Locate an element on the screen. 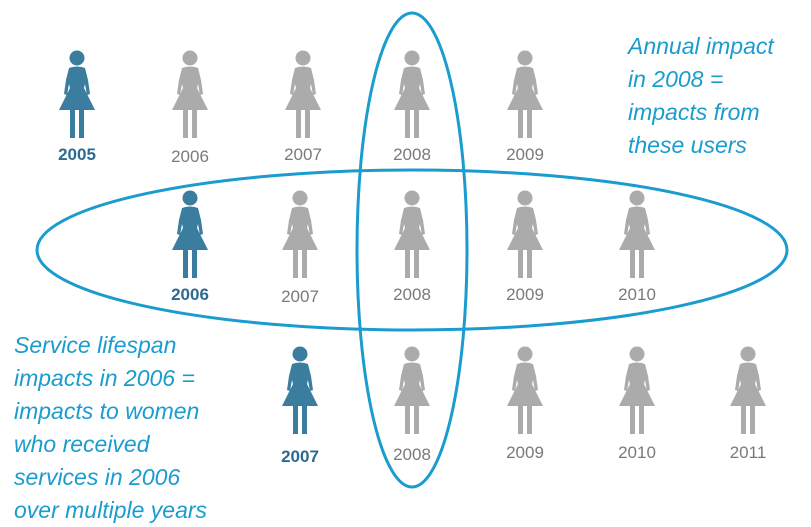 The height and width of the screenshot is (527, 811). annotation-line: over multiple years is located at coordinates (111, 510).